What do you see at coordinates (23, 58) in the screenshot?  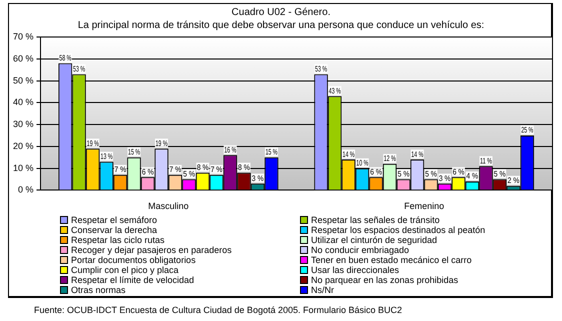 I see `y-tick-label: 60 %` at bounding box center [23, 58].